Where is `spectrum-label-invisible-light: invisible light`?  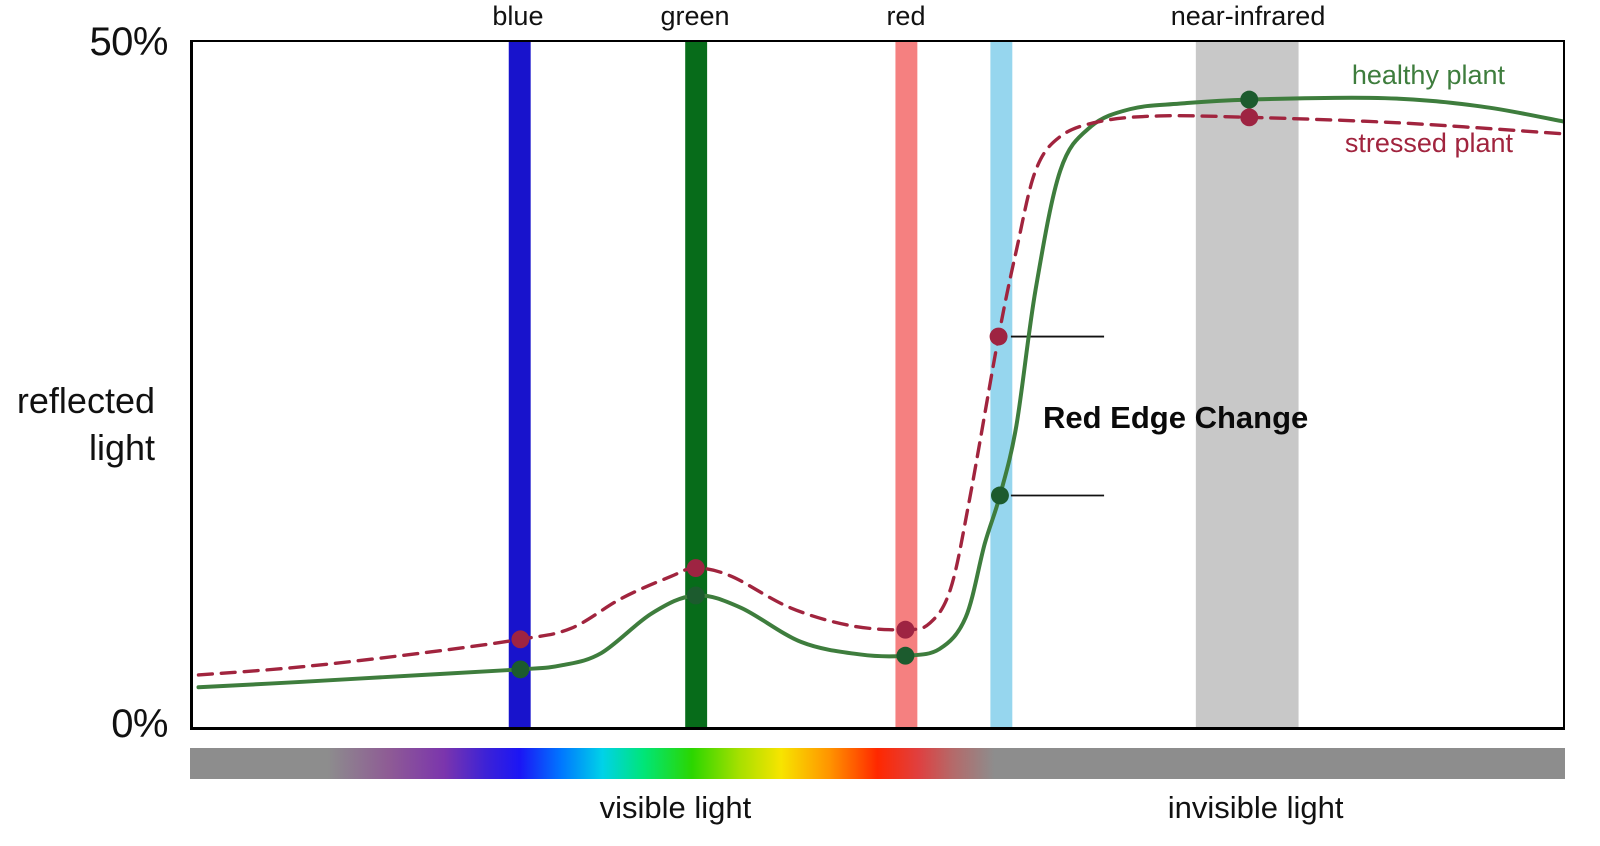
spectrum-label-invisible-light: invisible light is located at coordinates (1255, 807).